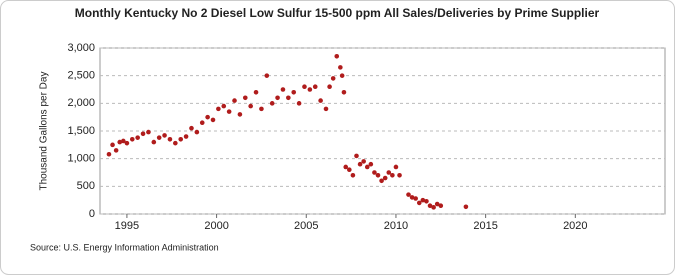 The width and height of the screenshot is (675, 275). I want to click on y-tick-label: 500, so click(86, 186).